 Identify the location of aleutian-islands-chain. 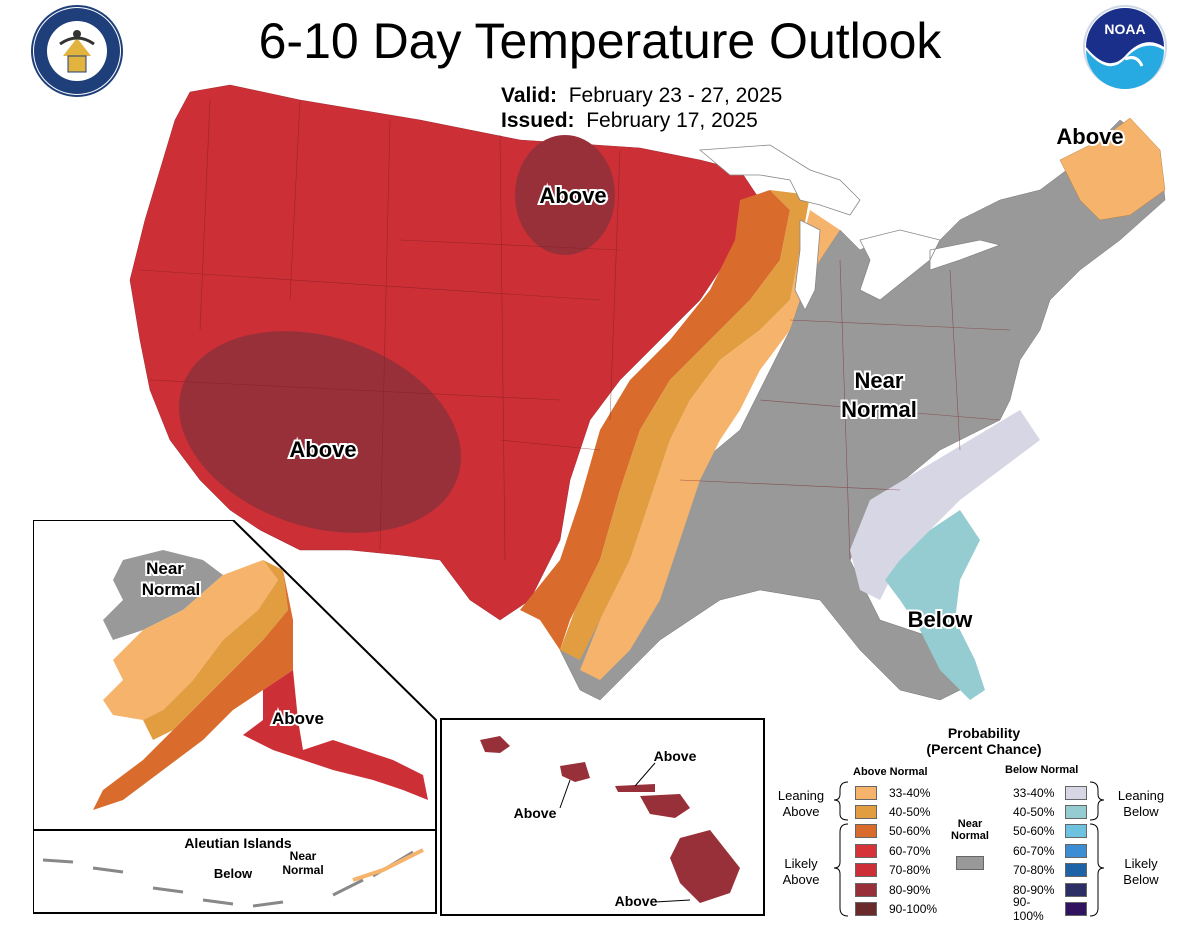
(228, 879).